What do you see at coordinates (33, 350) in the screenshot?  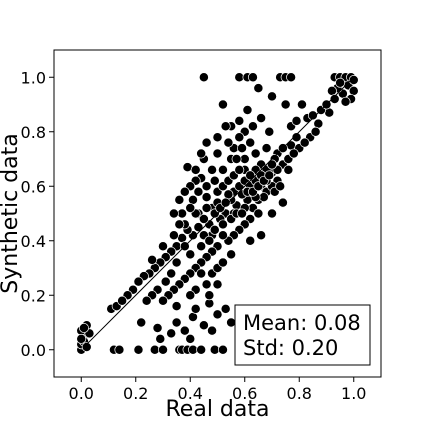 I see `y-tick-label: 0.0` at bounding box center [33, 350].